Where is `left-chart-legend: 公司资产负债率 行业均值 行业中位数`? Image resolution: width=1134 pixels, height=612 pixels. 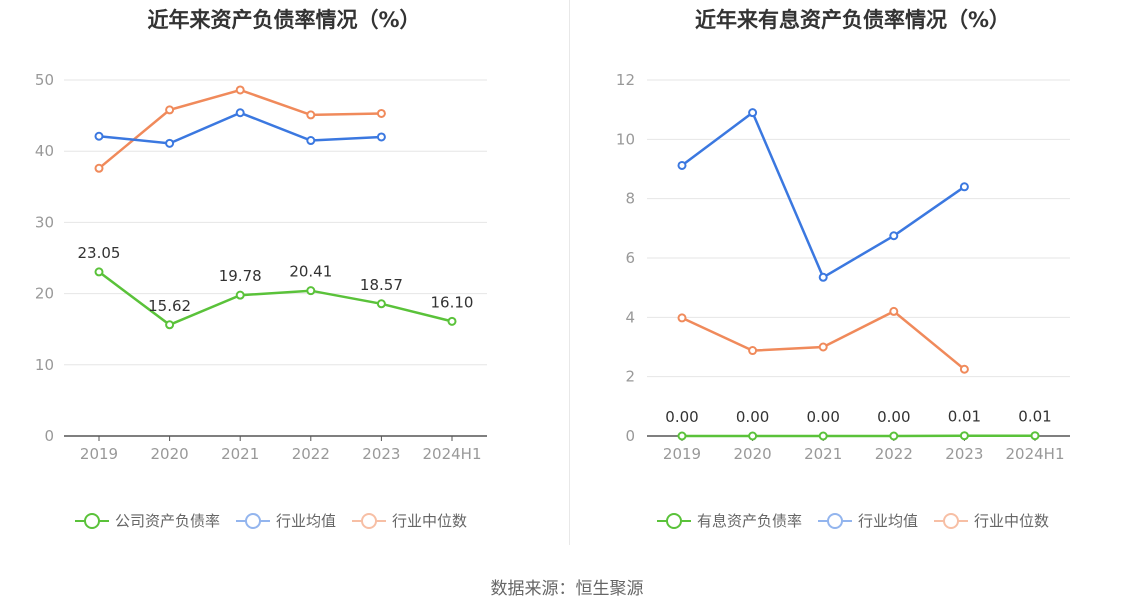
left-chart-legend: 公司资产负债率 行业均值 行业中位数 is located at coordinates (279, 520).